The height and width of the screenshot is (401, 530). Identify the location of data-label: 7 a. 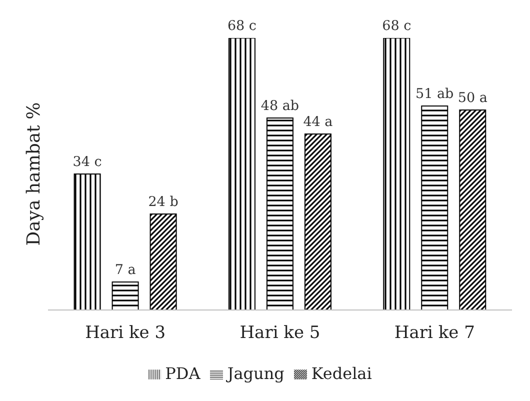
(125, 270).